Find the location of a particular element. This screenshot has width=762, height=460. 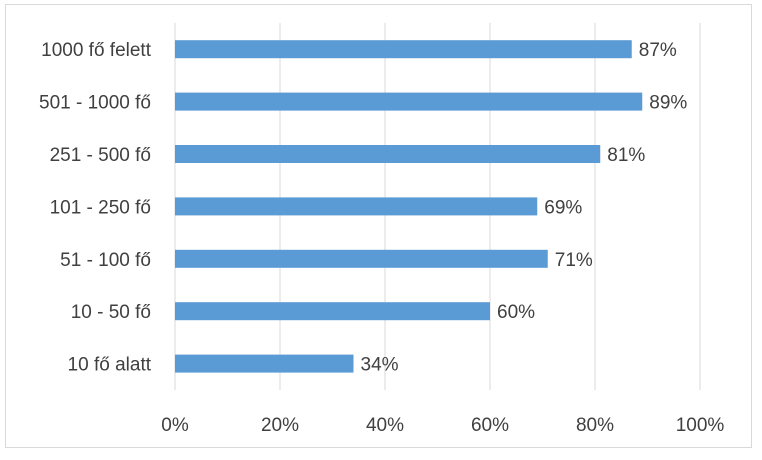

category-label: 501 - 1000 fő is located at coordinates (95, 103).